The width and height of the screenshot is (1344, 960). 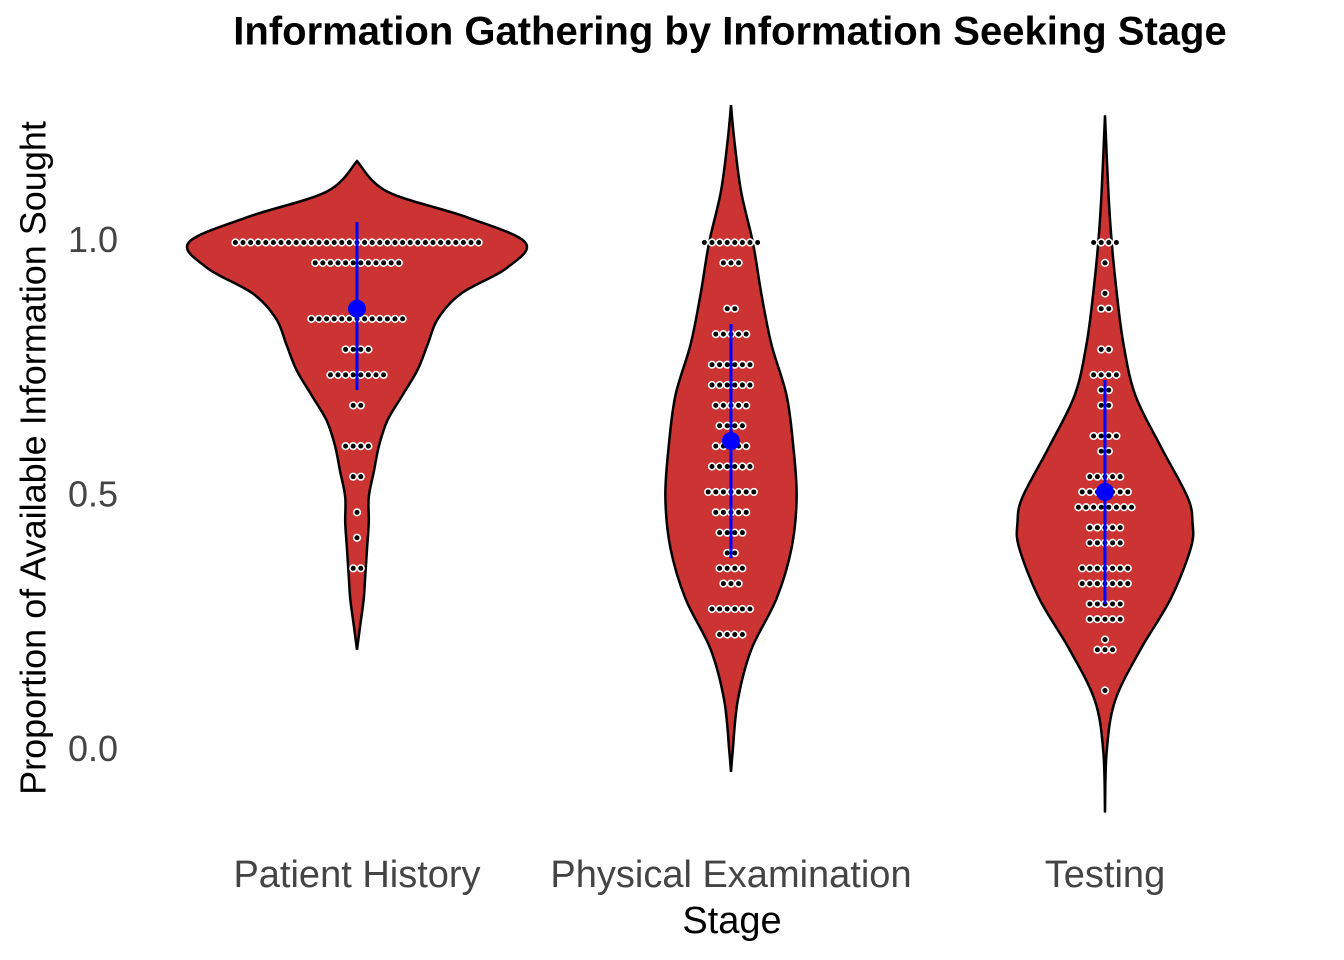 I want to click on y-tick-label: 1.0, so click(x=93, y=239).